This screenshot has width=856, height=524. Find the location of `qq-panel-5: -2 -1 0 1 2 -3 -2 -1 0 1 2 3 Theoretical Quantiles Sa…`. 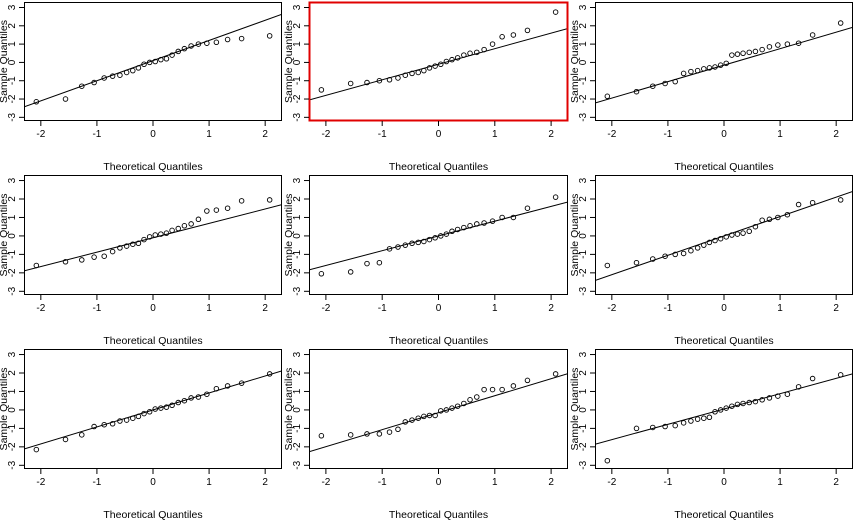

qq-panel-5: -2 -1 0 1 2 -3 -2 -1 0 1 2 3 Theoretical Quantiles Sa… is located at coordinates (425, 261).